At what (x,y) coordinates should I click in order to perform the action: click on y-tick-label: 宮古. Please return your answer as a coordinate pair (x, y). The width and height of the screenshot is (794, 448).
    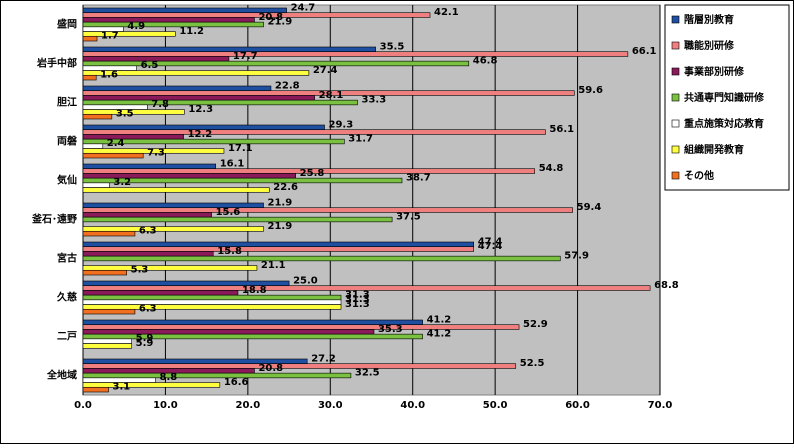
    Looking at the image, I should click on (67, 258).